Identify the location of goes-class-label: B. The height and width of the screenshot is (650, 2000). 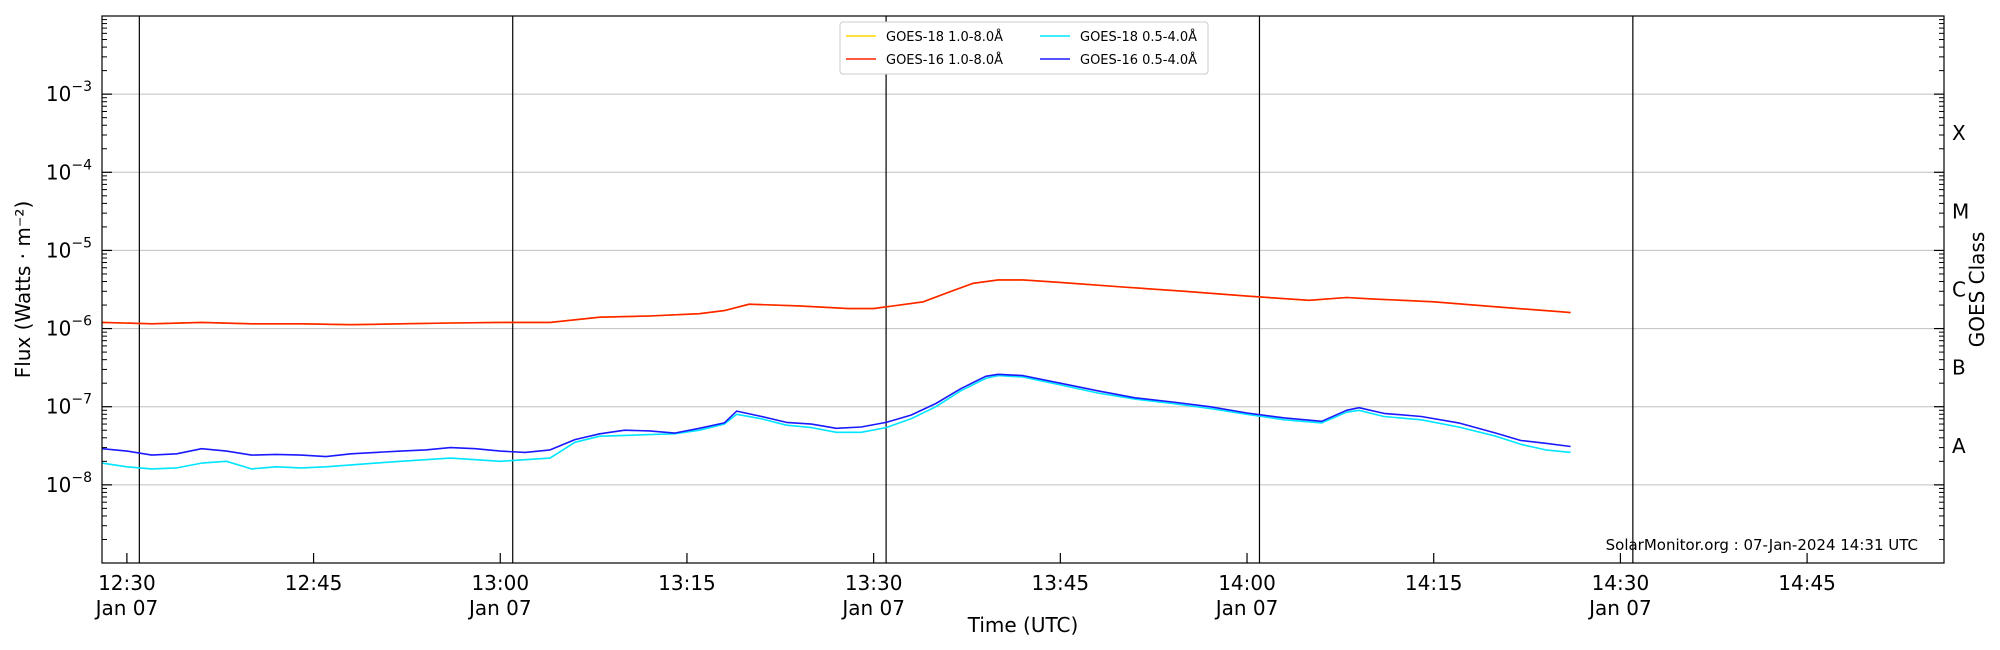
(1959, 368).